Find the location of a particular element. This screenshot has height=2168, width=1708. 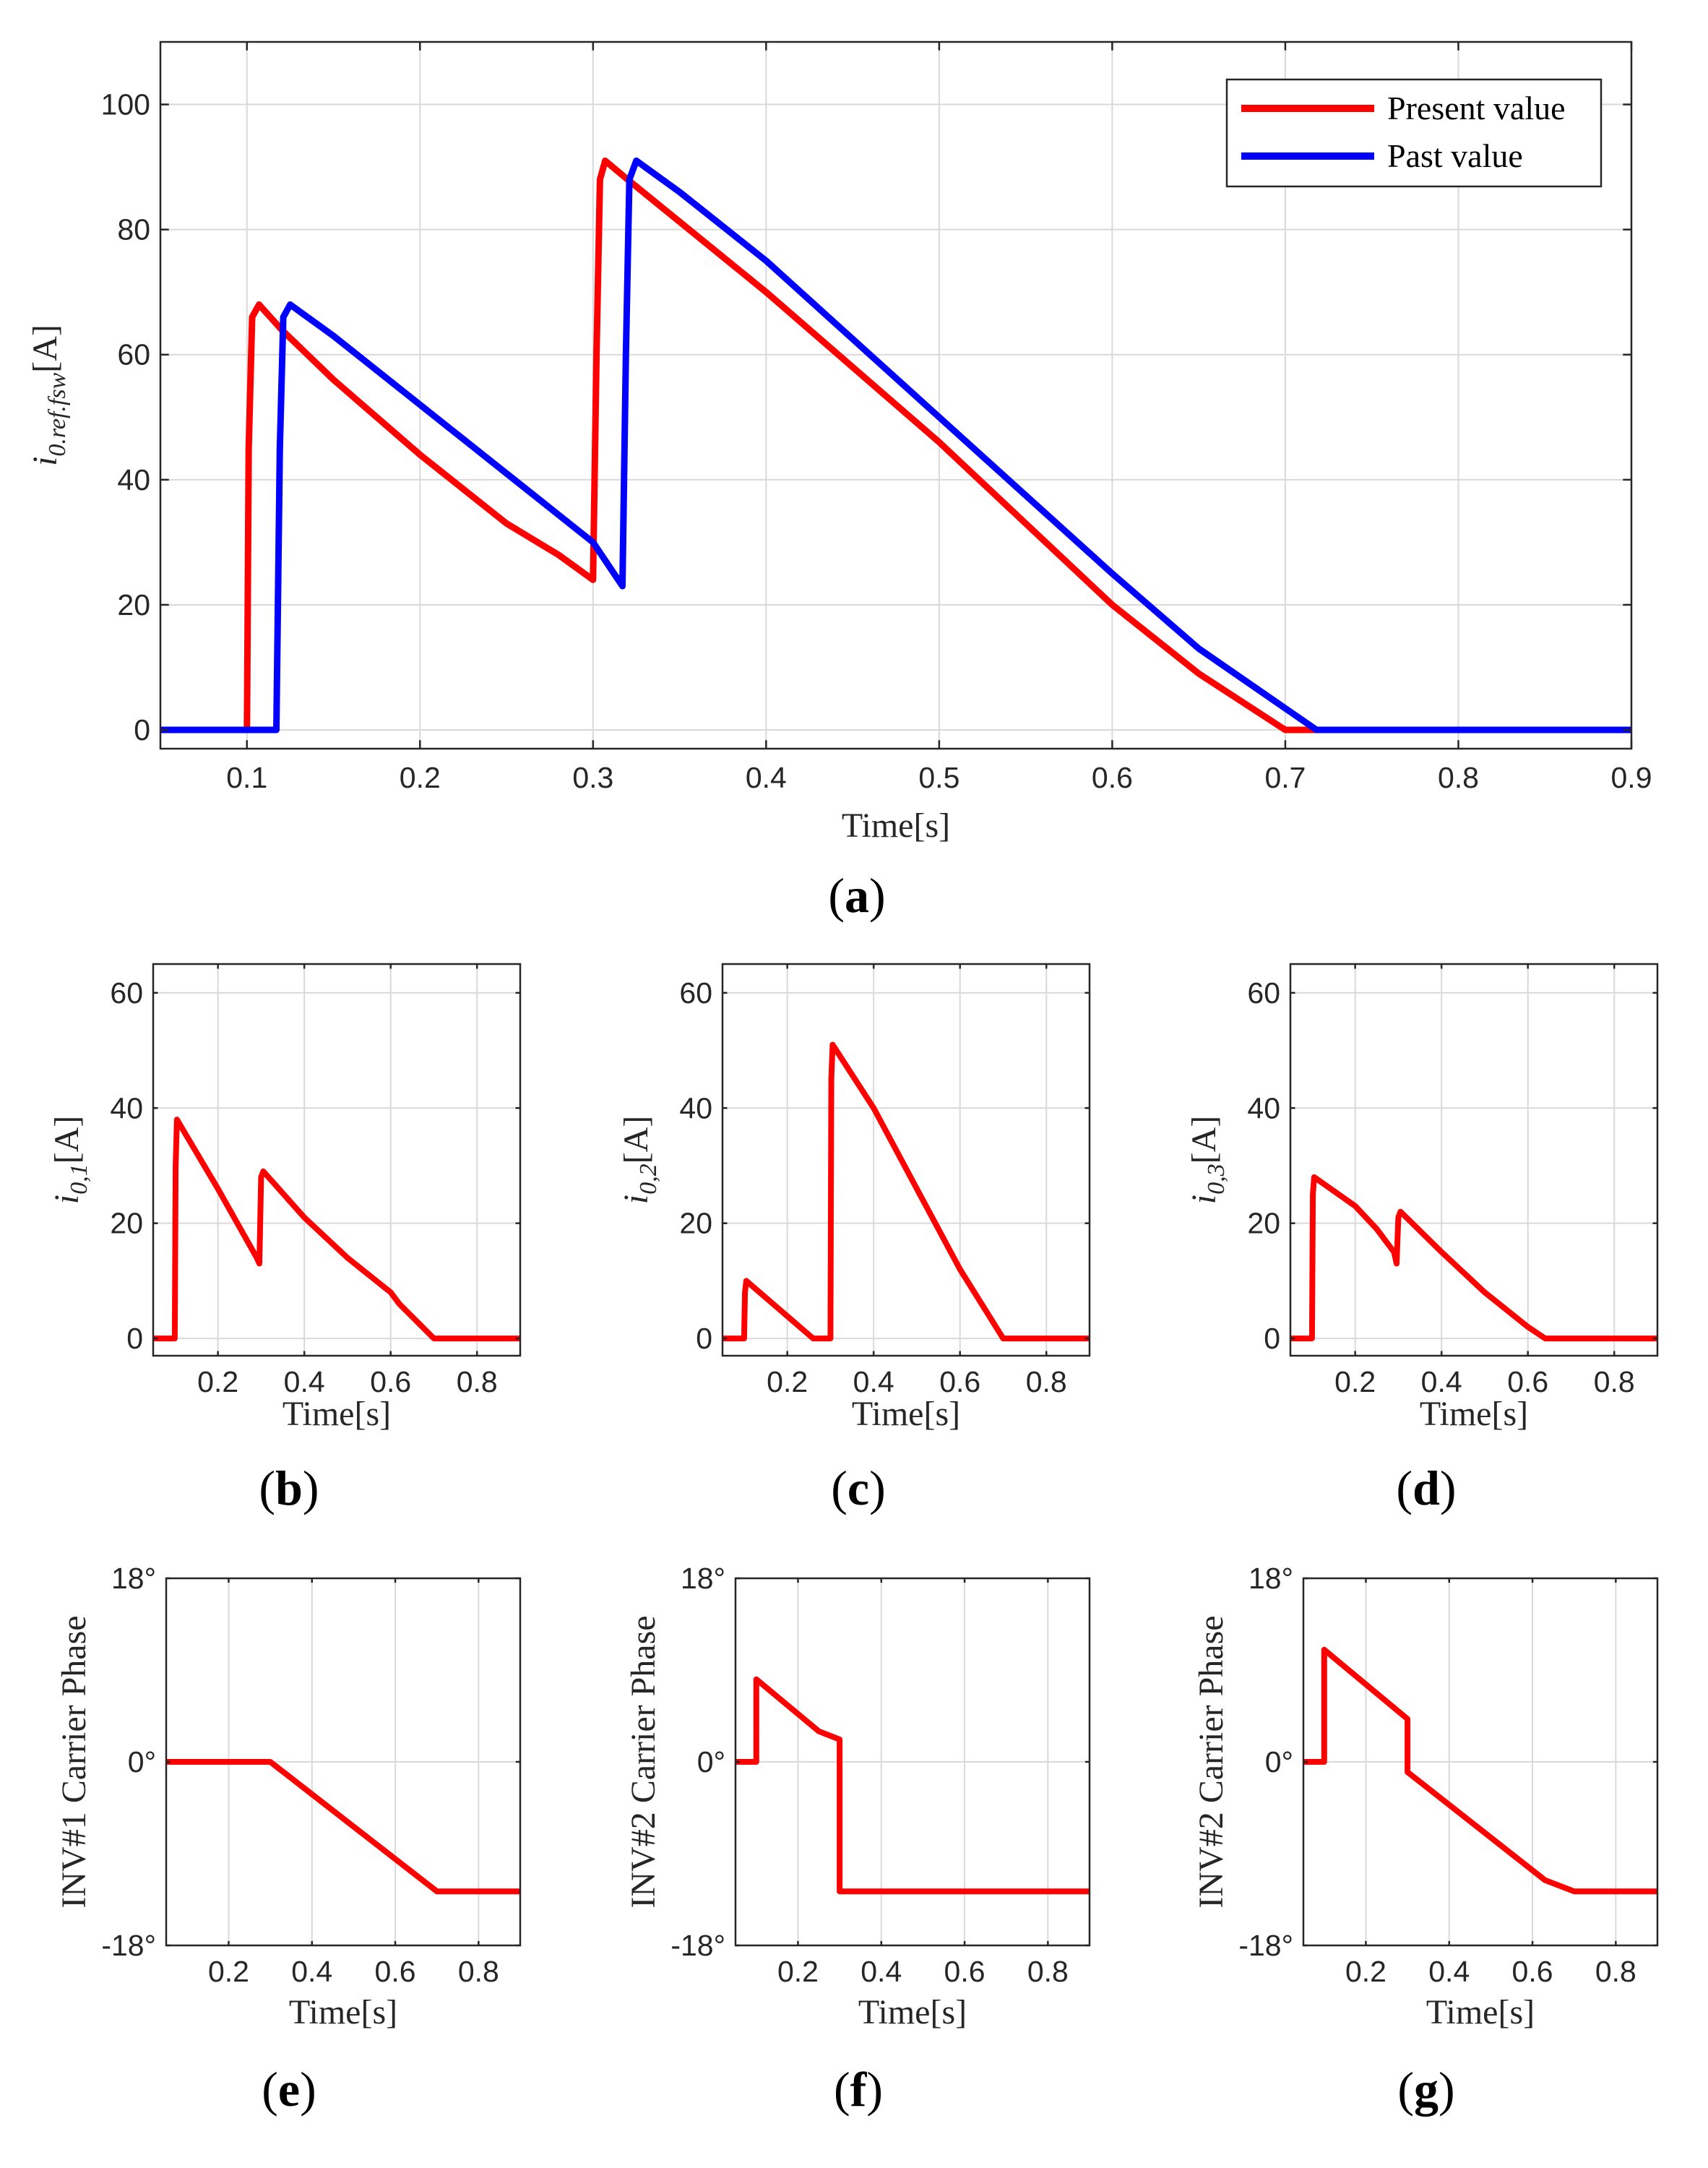

y-axis-label: i0.ref.fsw[A] is located at coordinates (49, 395).